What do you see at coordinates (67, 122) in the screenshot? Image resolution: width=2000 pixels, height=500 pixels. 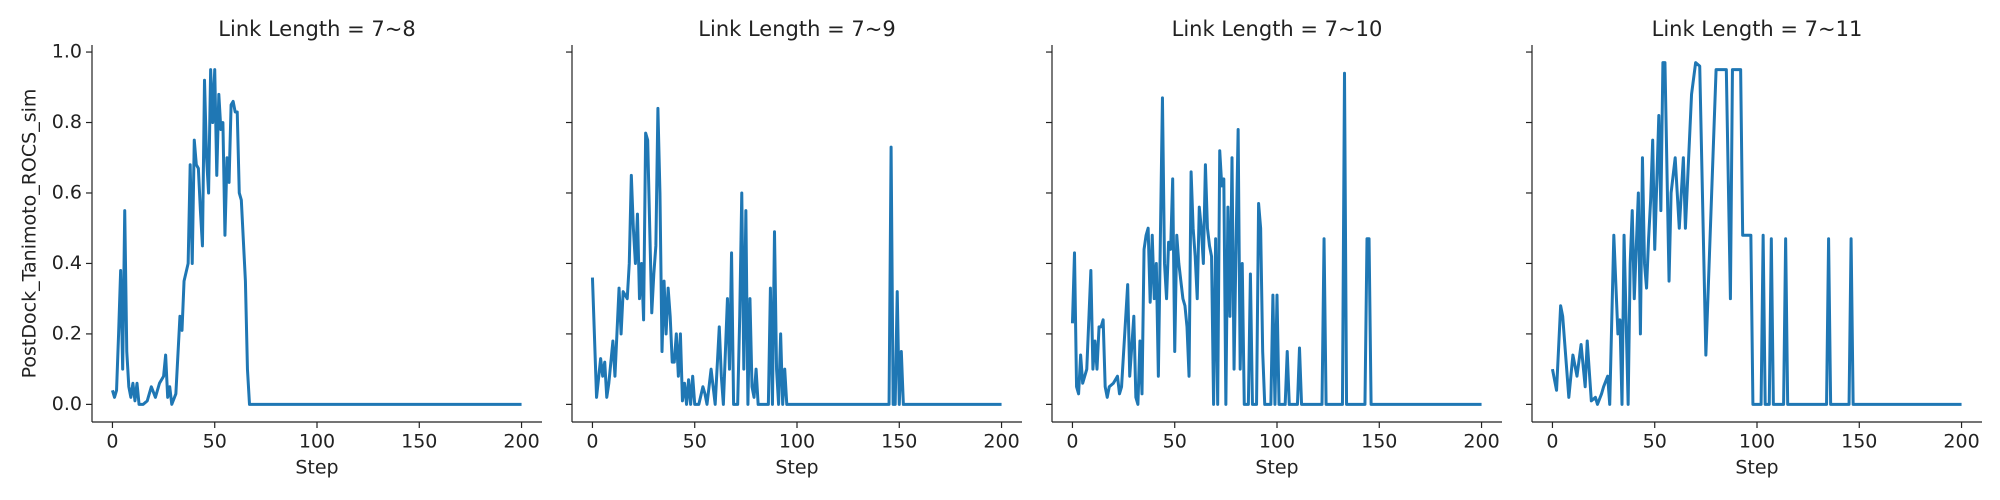 I see `y-tick-label: 0.8` at bounding box center [67, 122].